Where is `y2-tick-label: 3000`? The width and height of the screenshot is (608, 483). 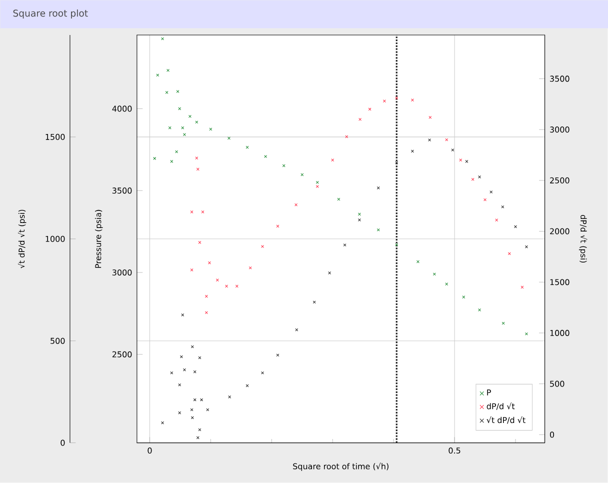
y2-tick-label: 3000 is located at coordinates (560, 129).